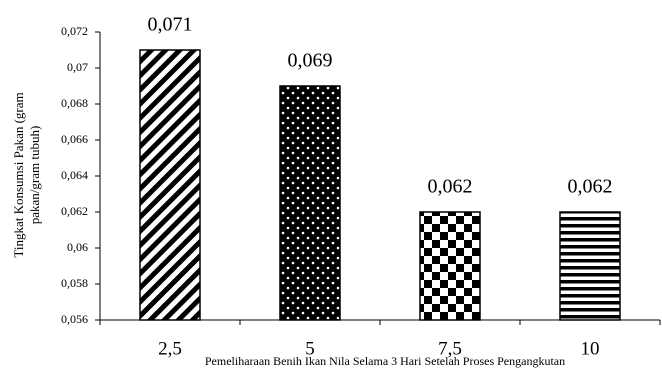 The width and height of the screenshot is (662, 369). What do you see at coordinates (170, 348) in the screenshot?
I see `x-tick-label: 2,5` at bounding box center [170, 348].